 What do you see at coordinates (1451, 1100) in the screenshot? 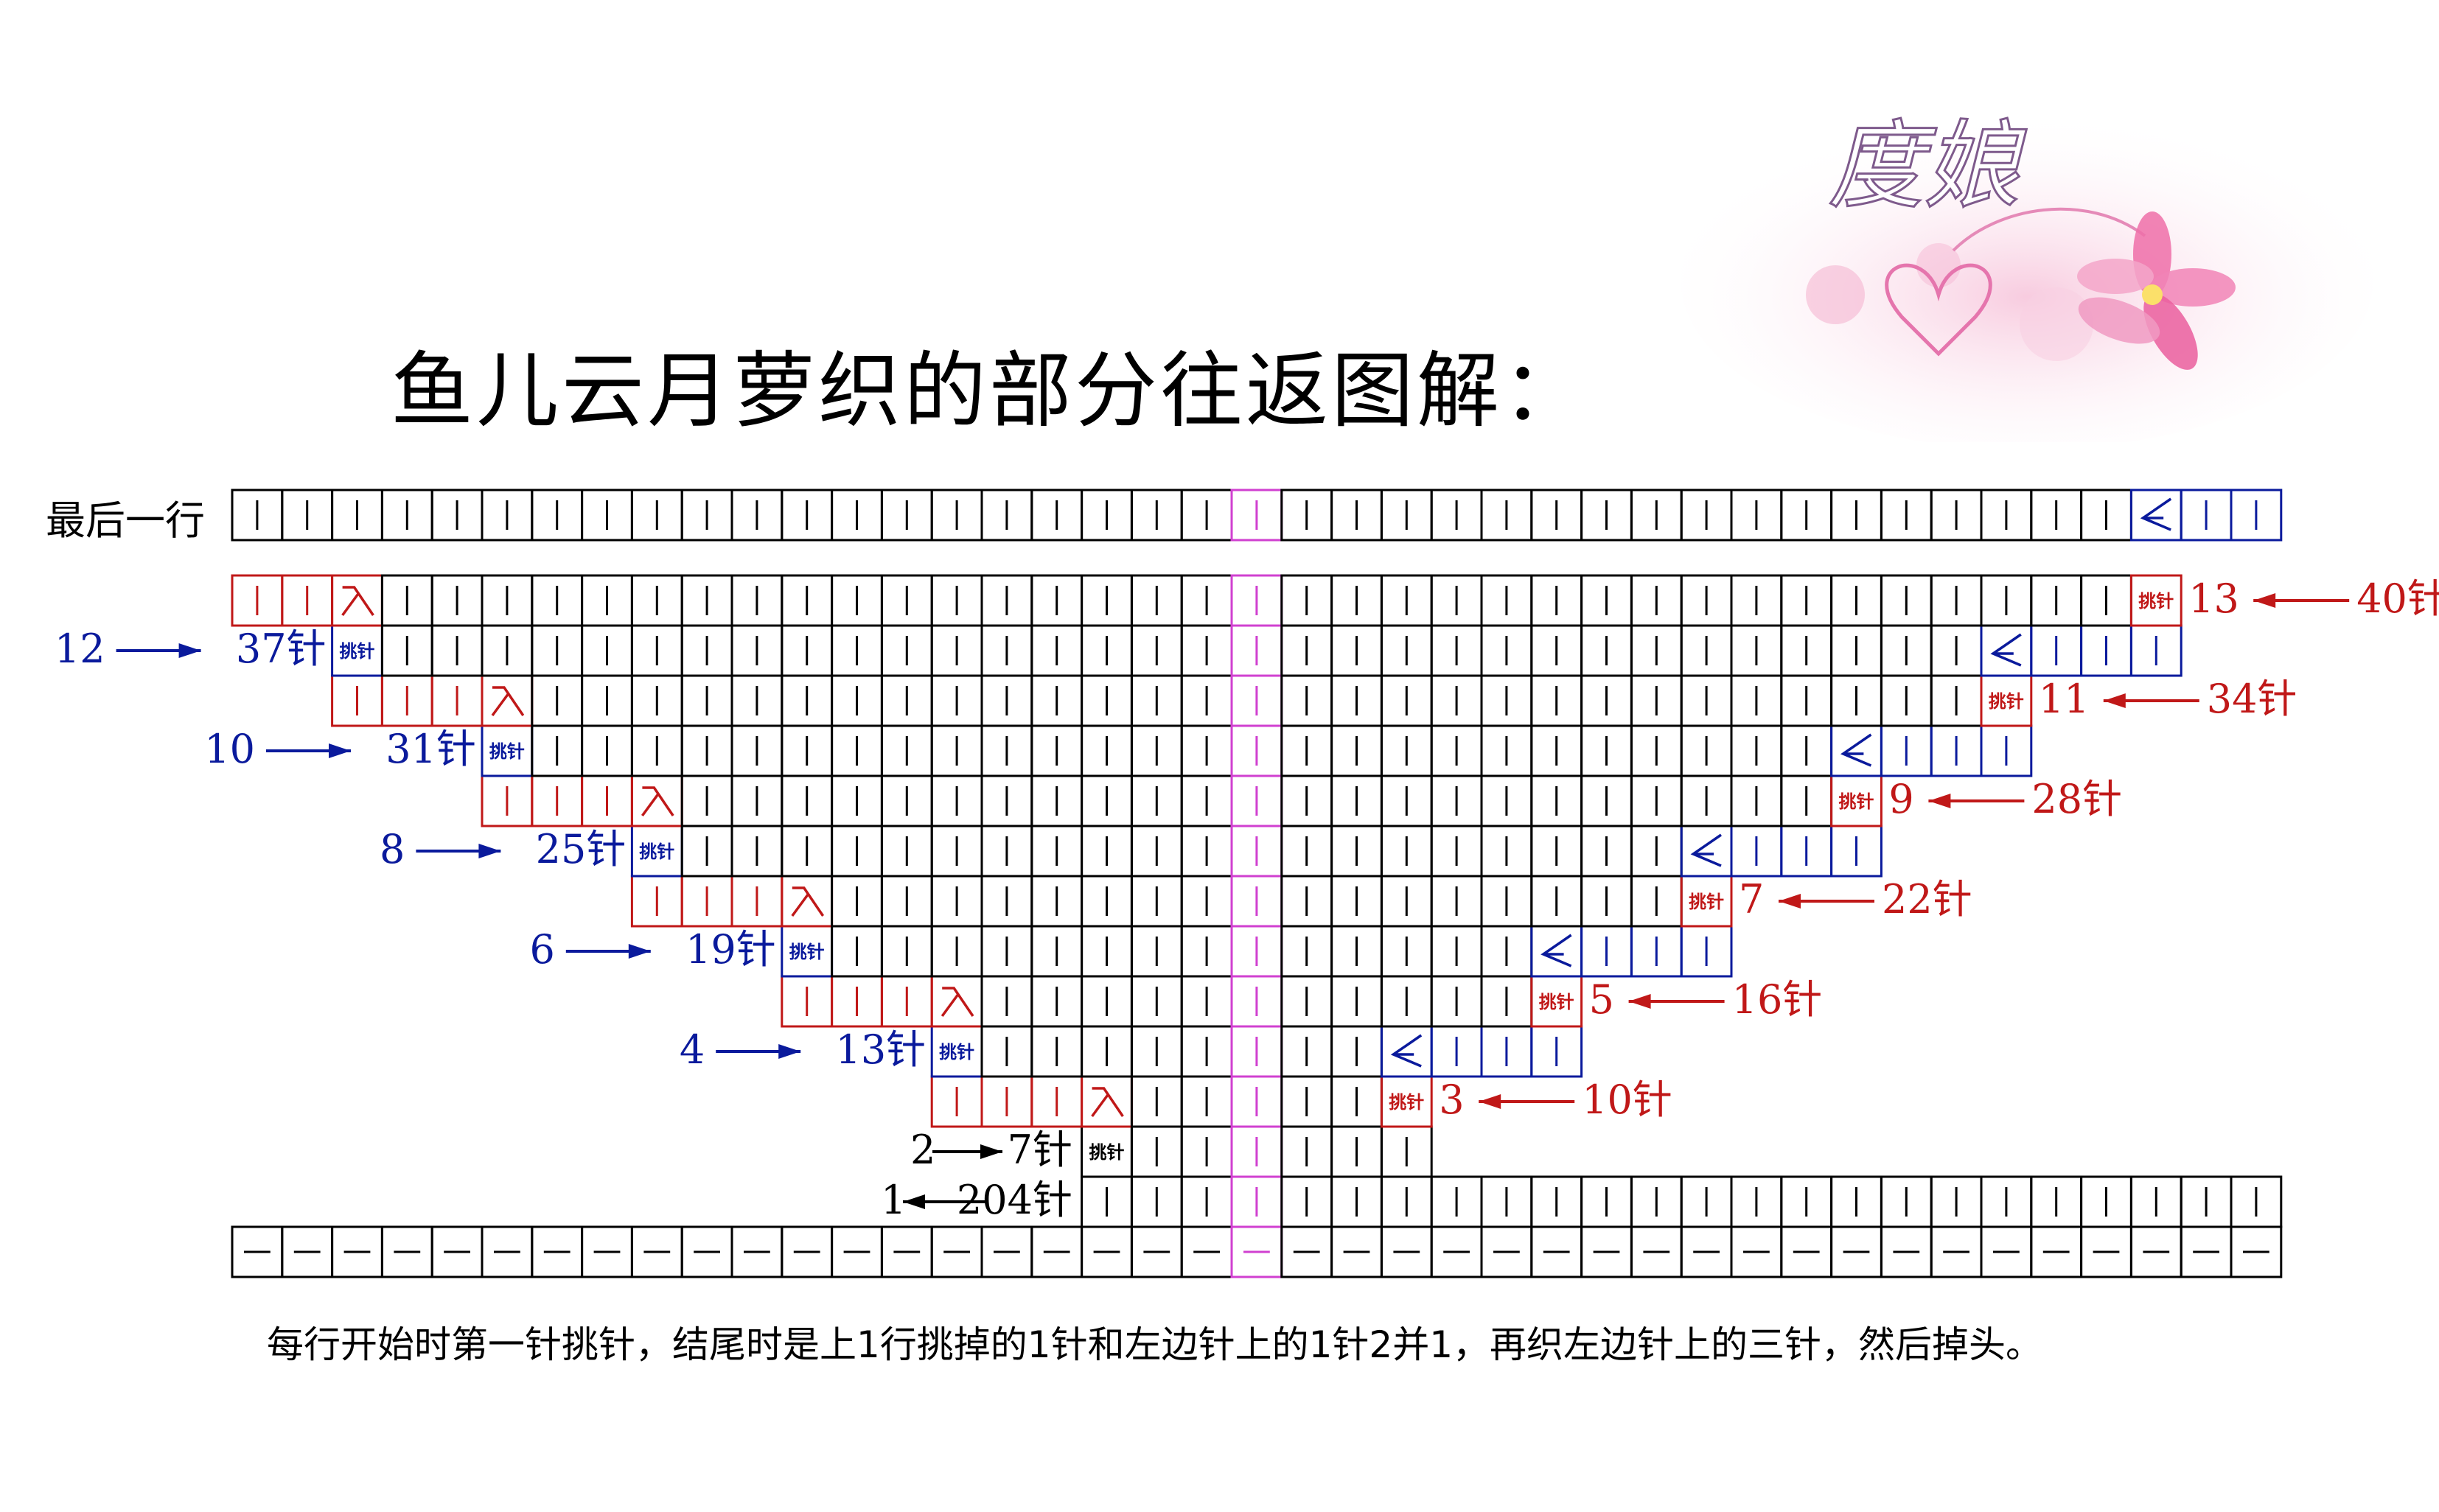
I see `row-label-number: 3` at bounding box center [1451, 1100].